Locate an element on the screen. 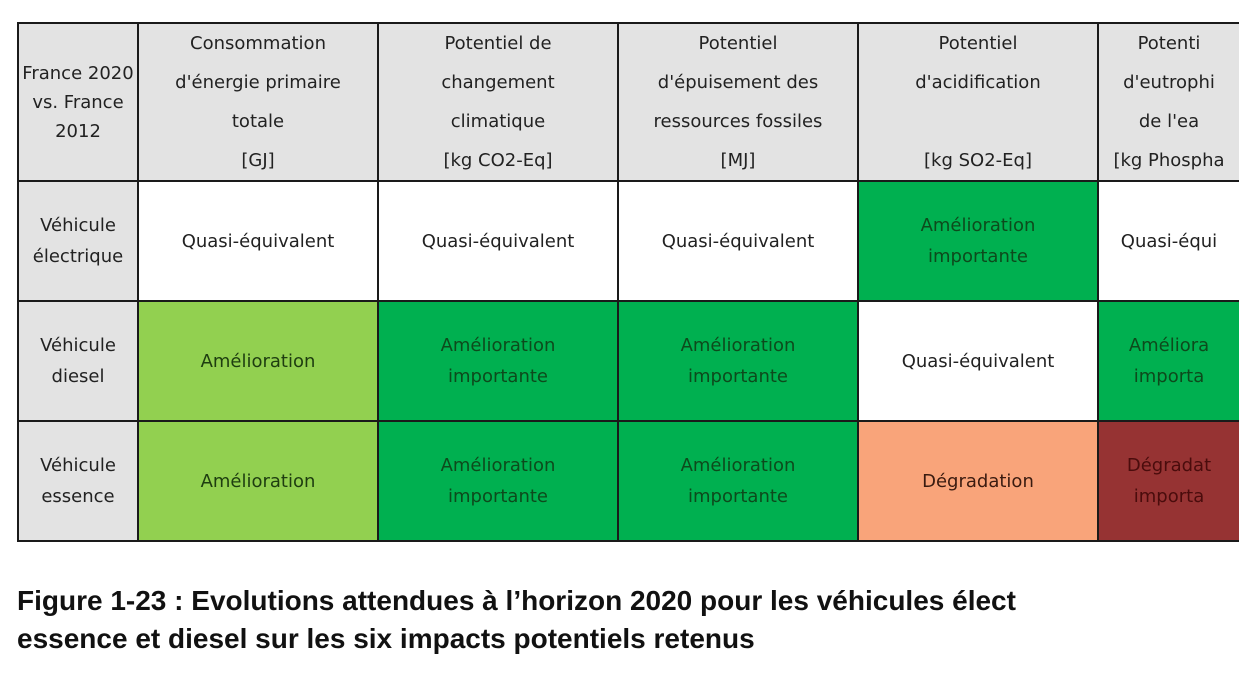 The height and width of the screenshot is (700, 1239). row-header: Véhicule électrique is located at coordinates (78, 241).